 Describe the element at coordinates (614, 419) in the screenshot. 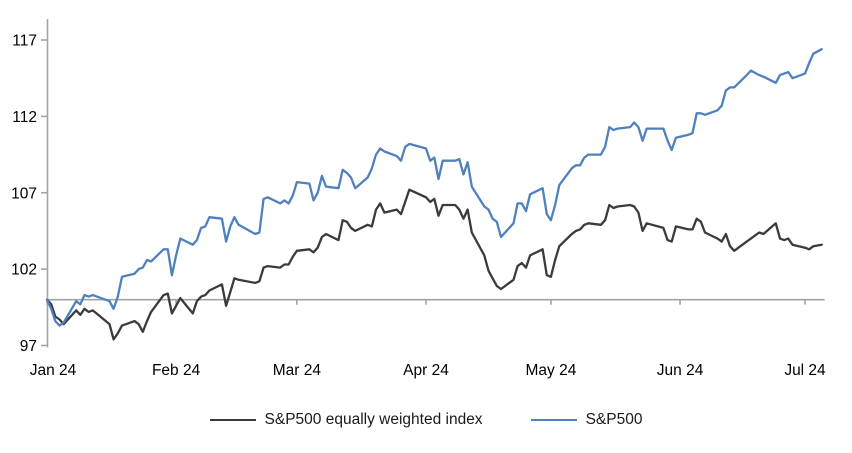

I see `legend-label-sp500: S&P500` at that location.